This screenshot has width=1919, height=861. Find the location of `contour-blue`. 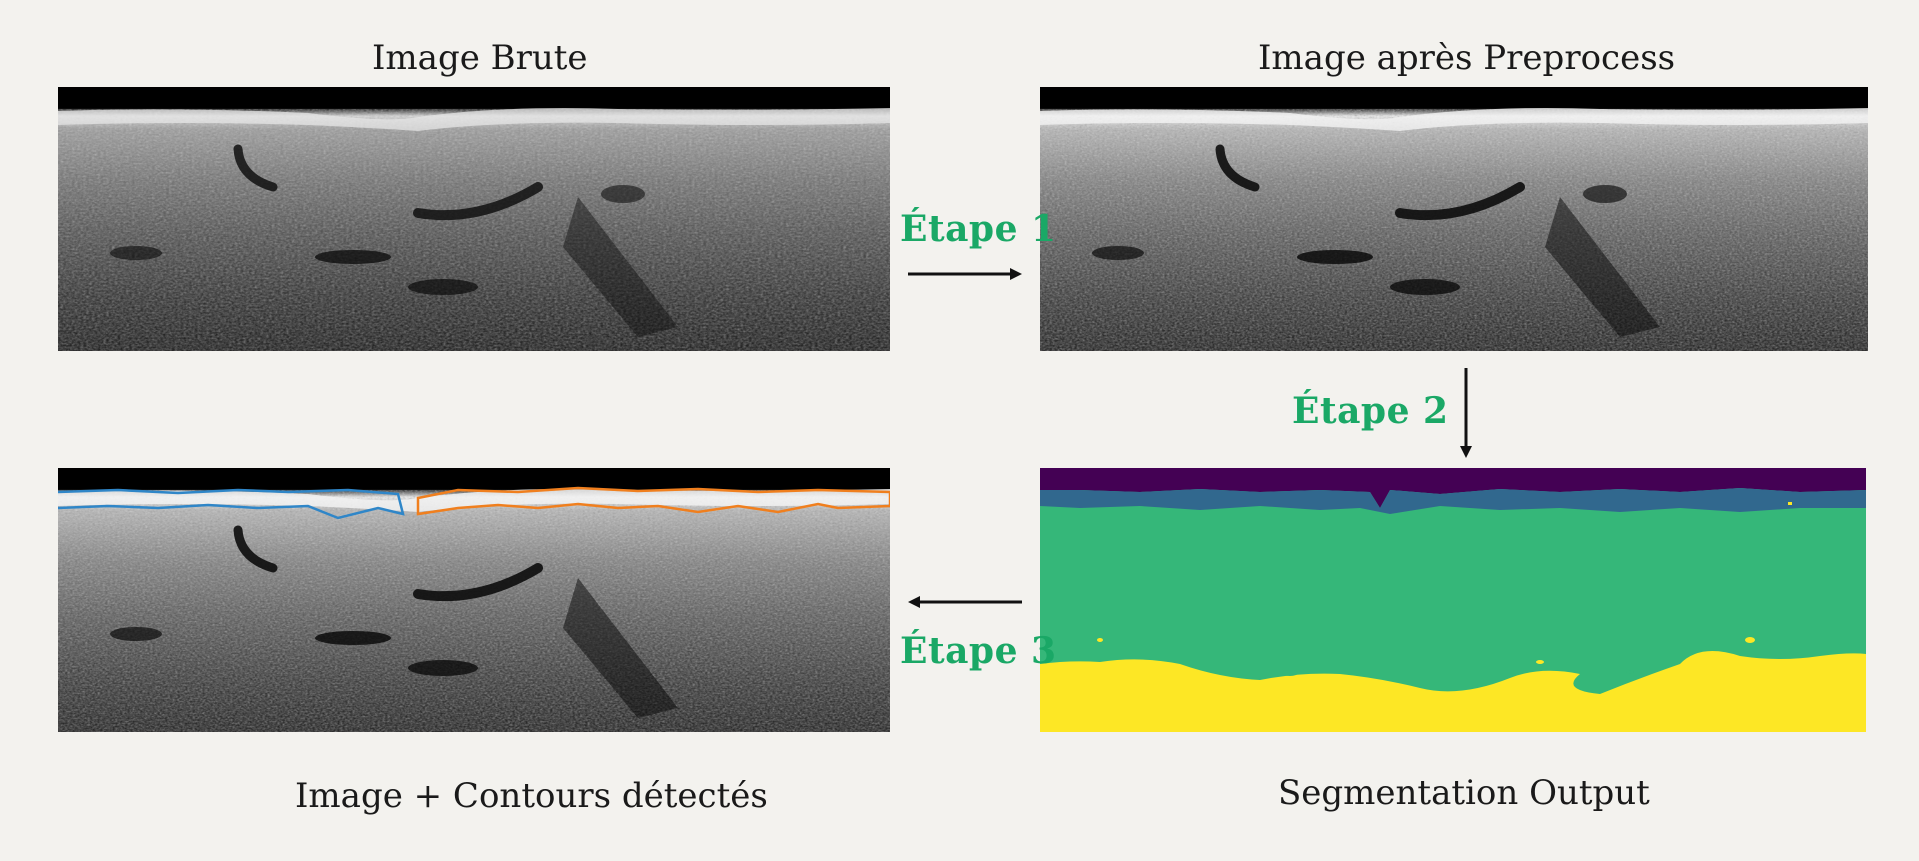

contour-blue is located at coordinates (231, 504).